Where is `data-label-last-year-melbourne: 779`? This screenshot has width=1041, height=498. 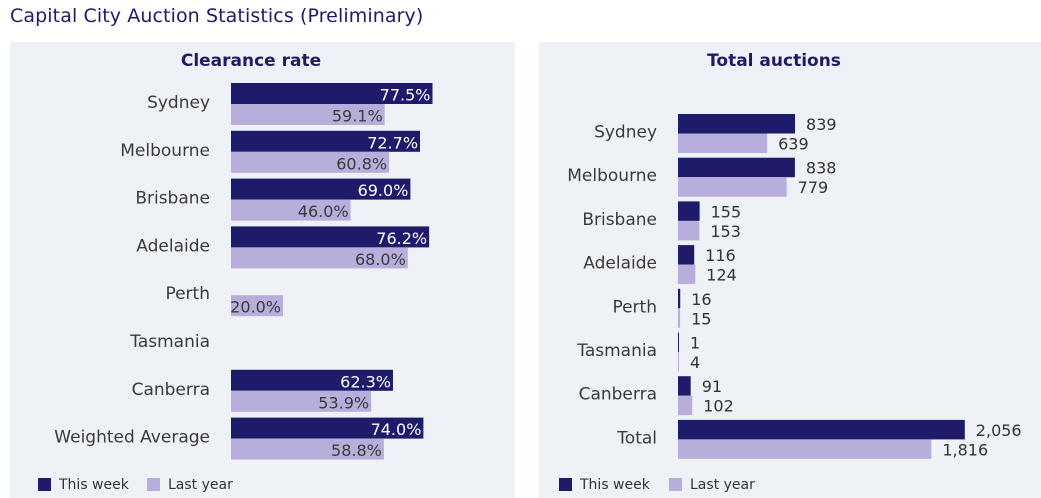
data-label-last-year-melbourne: 779 is located at coordinates (813, 187).